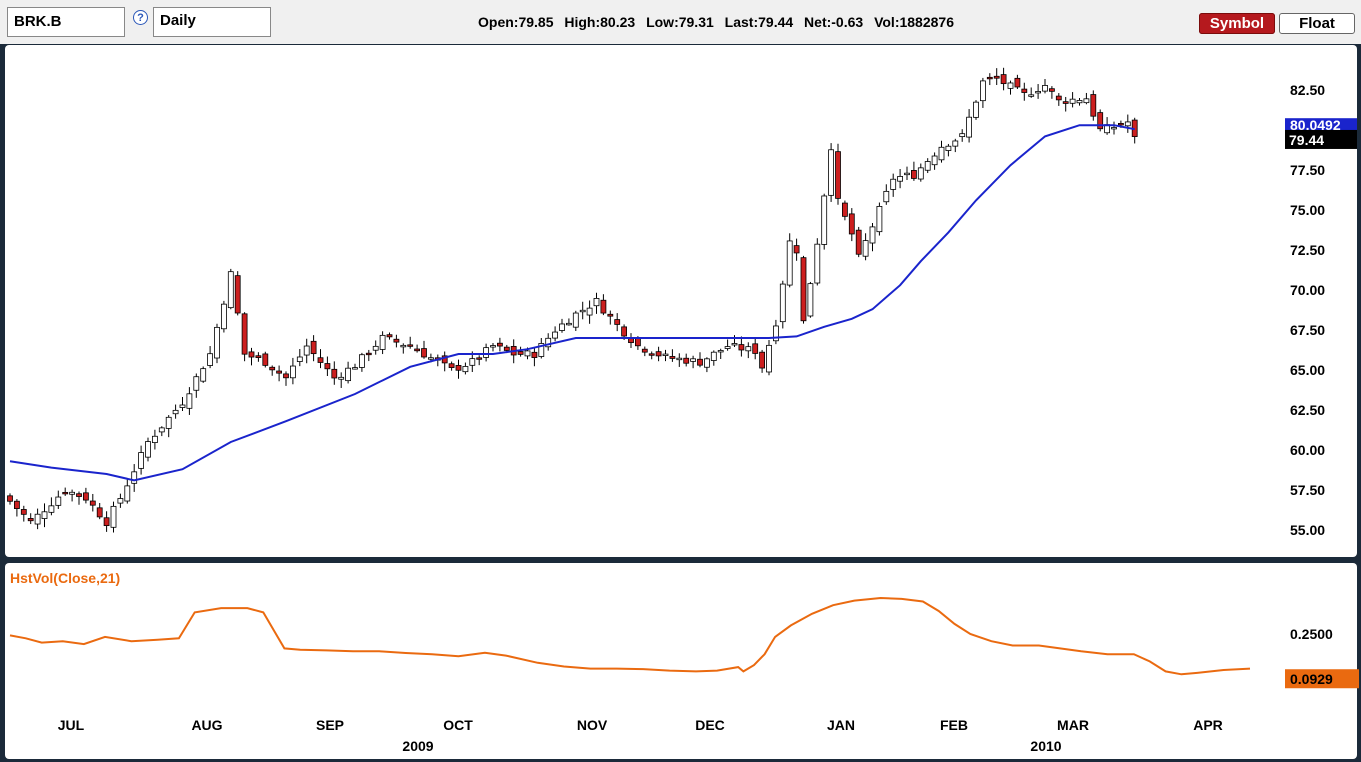  What do you see at coordinates (66, 22) in the screenshot?
I see `symbol-input: BRK.B` at bounding box center [66, 22].